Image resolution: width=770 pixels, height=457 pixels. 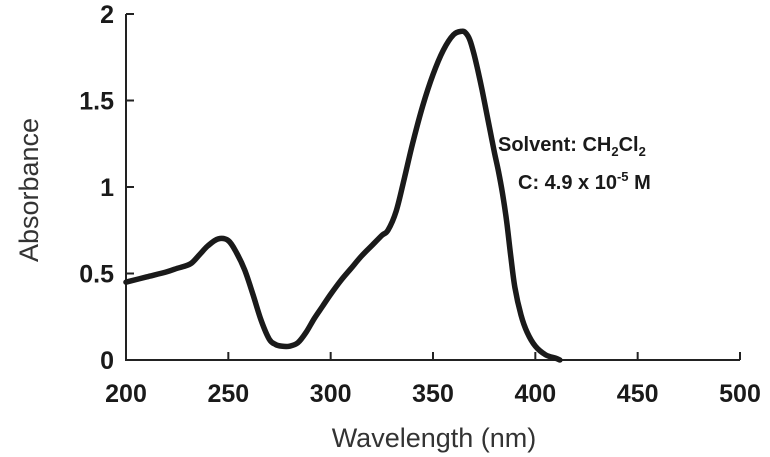 I want to click on y-tick-label: 1.5, so click(x=96, y=102).